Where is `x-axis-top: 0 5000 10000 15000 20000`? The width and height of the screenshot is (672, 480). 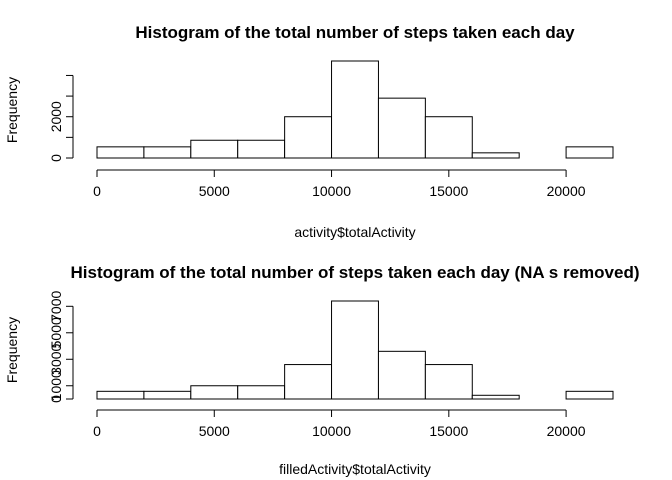
x-axis-top: 0 5000 10000 15000 20000 is located at coordinates (339, 184).